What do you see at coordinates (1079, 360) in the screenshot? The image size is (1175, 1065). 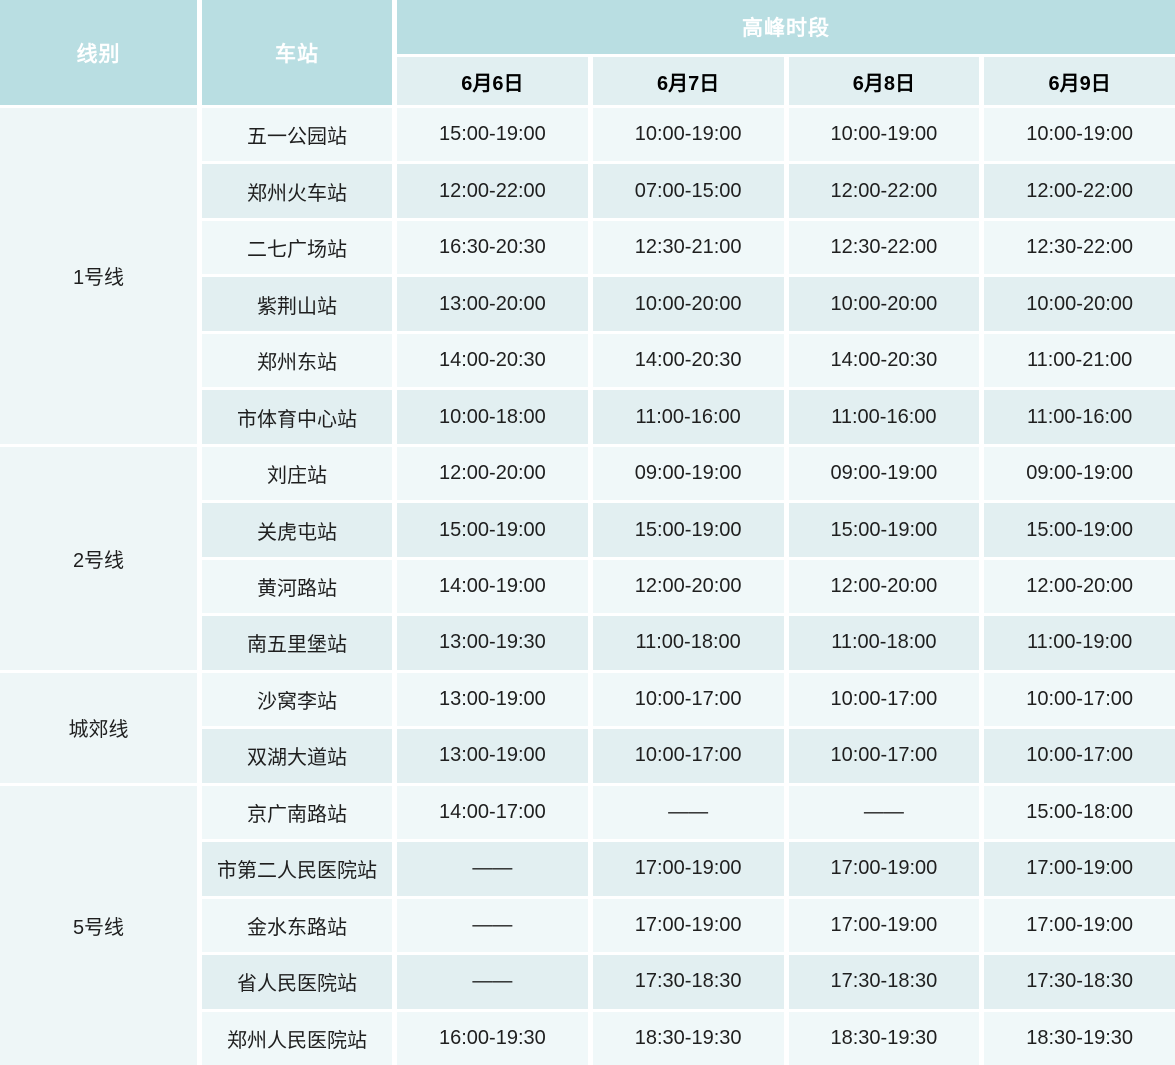 I see `time-cell: 11:00-21:00` at bounding box center [1079, 360].